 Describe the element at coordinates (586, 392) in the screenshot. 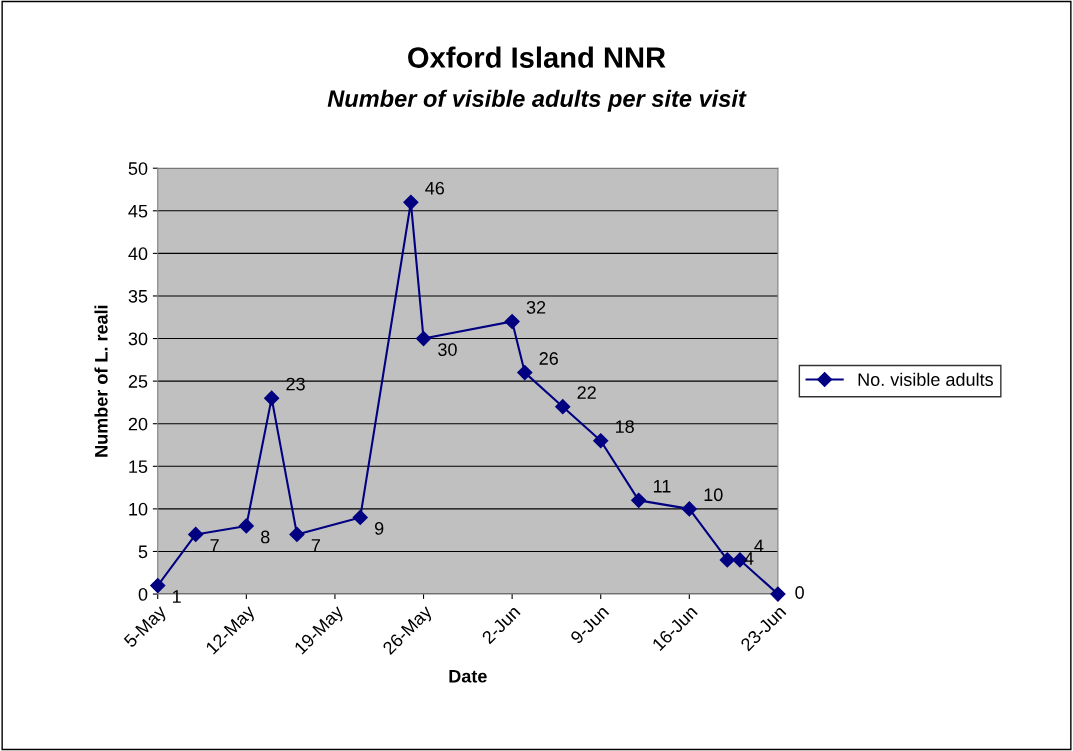

I see `data-label: 22` at that location.